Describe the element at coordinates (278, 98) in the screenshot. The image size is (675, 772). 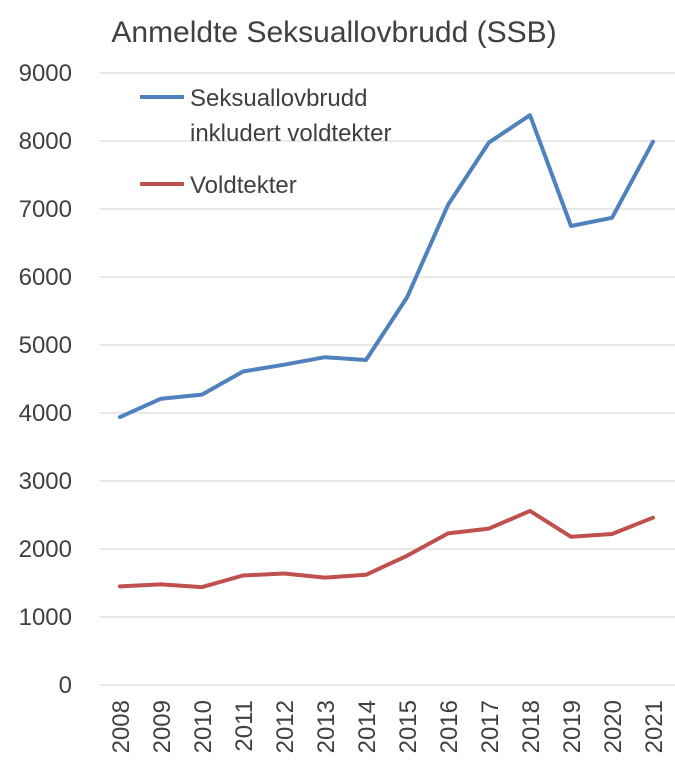
I see `legend-label: Seksuallovbrudd` at that location.